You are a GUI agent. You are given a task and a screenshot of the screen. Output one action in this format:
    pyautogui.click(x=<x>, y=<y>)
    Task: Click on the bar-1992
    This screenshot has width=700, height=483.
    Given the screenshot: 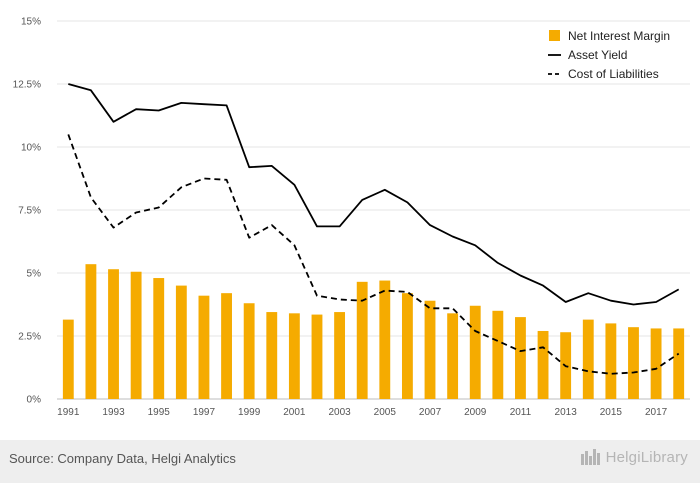 What is the action you would take?
    pyautogui.click(x=91, y=331)
    